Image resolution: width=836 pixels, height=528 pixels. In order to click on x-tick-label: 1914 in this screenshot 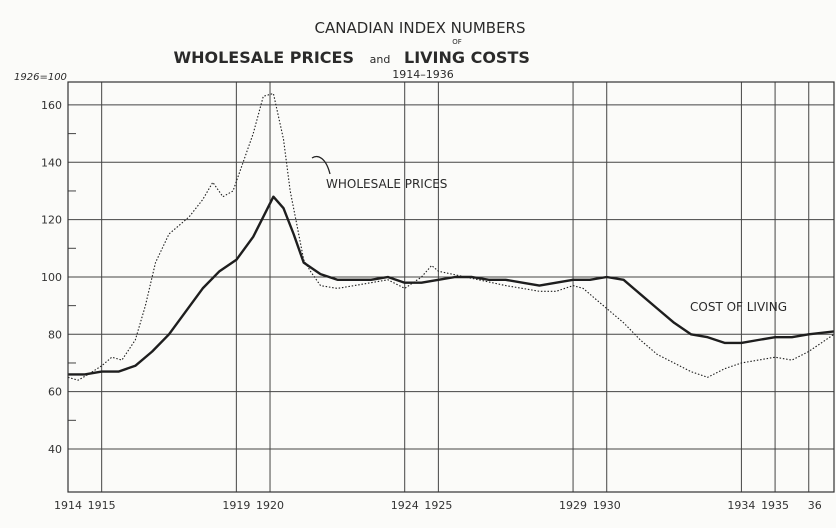, I will do `click(68, 505)`.